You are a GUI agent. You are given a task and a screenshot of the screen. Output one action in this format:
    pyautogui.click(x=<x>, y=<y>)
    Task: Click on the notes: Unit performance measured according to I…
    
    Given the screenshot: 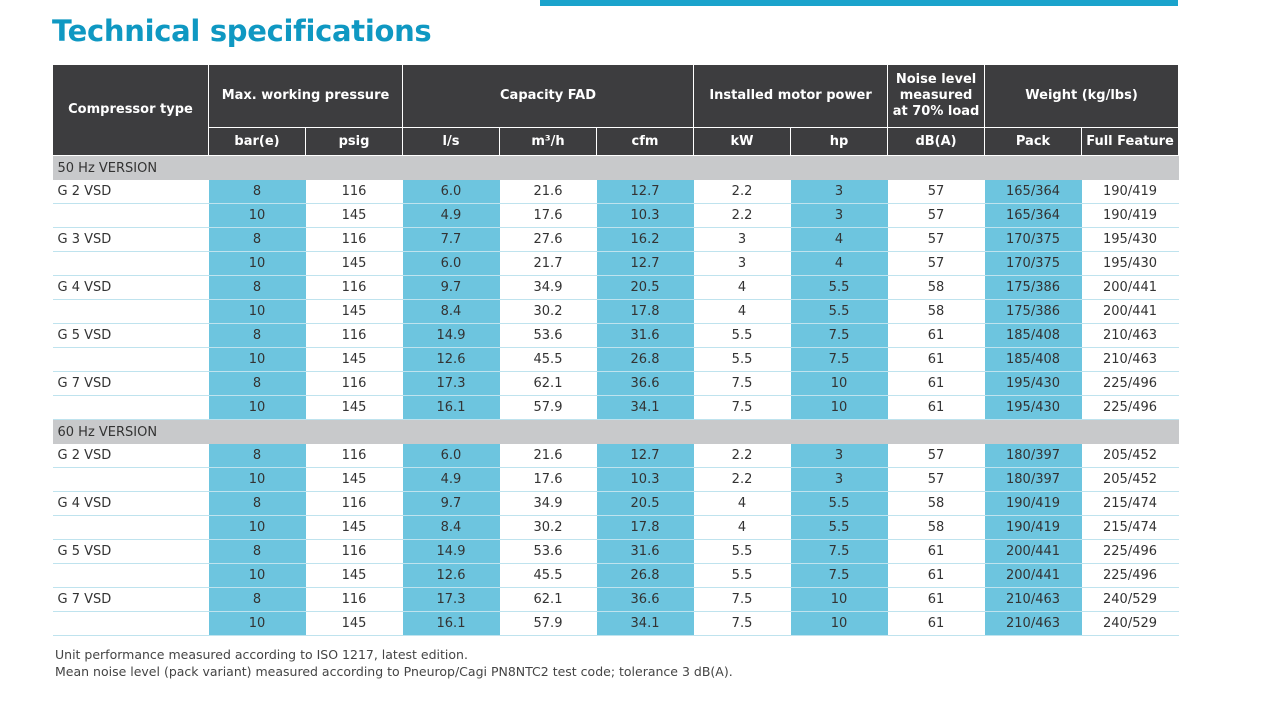 What is the action you would take?
    pyautogui.click(x=394, y=663)
    